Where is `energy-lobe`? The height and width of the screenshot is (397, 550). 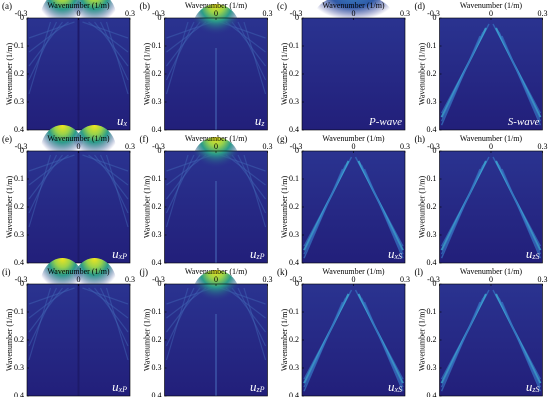
energy-lobe is located at coordinates (216, 296).